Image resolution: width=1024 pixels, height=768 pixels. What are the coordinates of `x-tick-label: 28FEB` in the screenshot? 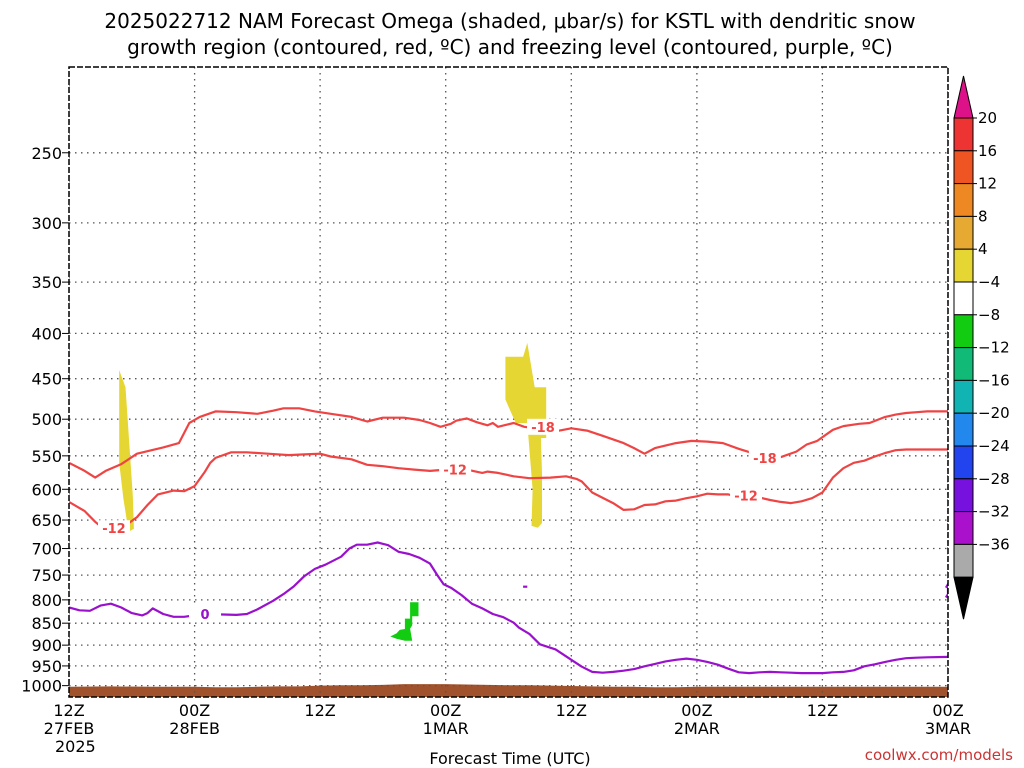 It's located at (194, 728).